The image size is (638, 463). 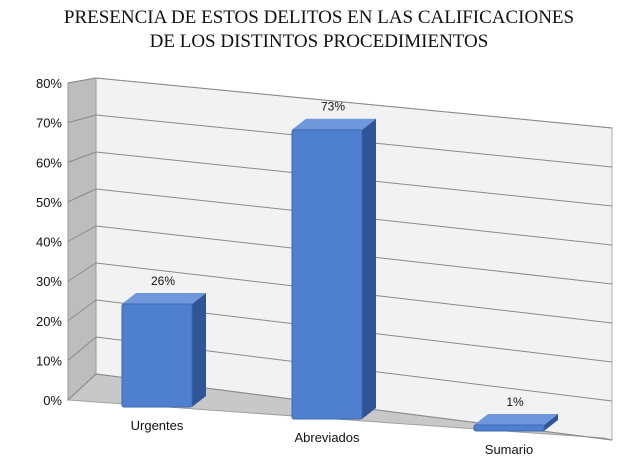 I want to click on y-tick-label: 40%, so click(x=49, y=242).